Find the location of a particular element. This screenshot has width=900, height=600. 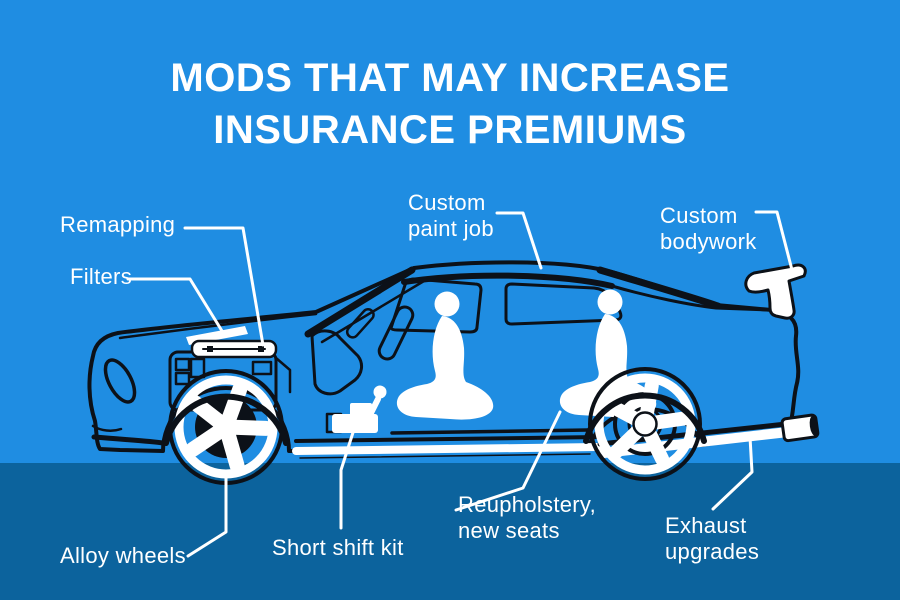

leader-custom-paint is located at coordinates (519, 240).